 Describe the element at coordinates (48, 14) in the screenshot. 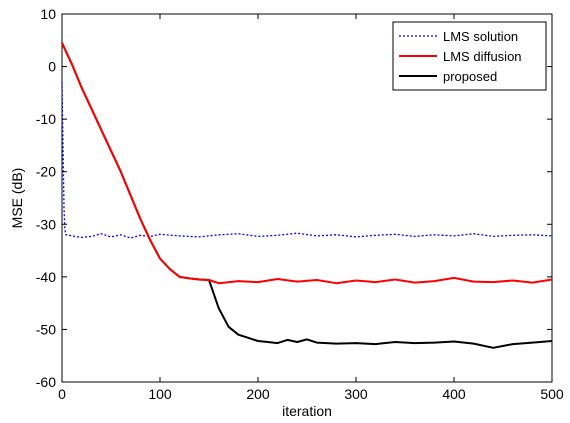

I see `y-tick-label: 10` at that location.